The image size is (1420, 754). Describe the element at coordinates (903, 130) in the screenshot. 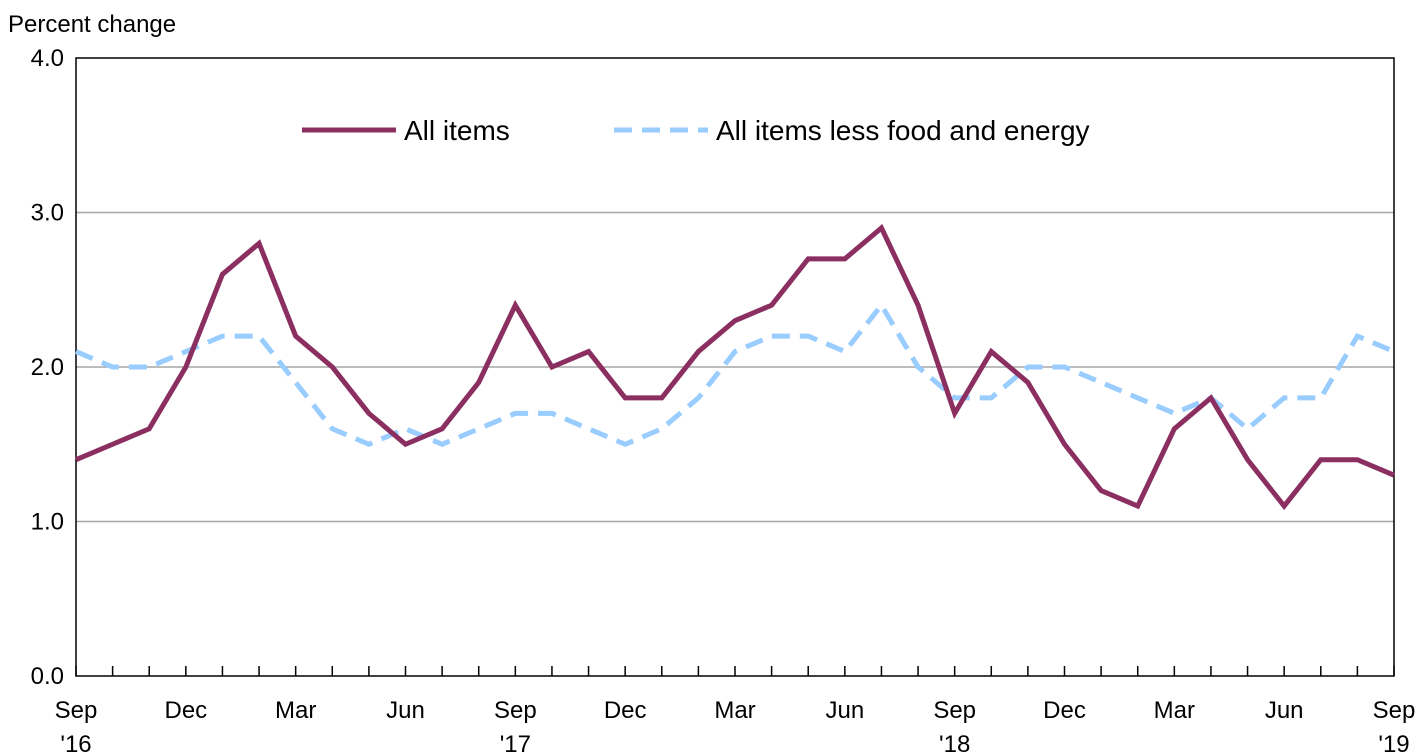

I see `legend-label: All items less food and energy` at that location.